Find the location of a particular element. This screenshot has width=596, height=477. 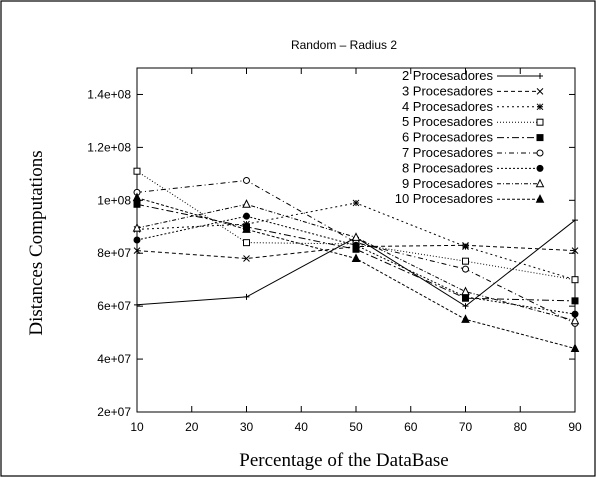

legend-item: 3 Procesadores is located at coordinates (473, 90).